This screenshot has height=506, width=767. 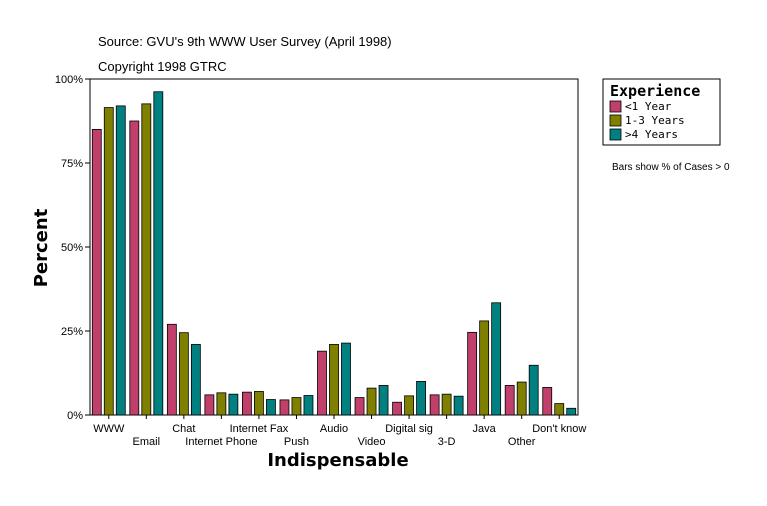 I want to click on legend: Experience <1 Year 1-3 Years >4 Years, so click(x=661, y=112).